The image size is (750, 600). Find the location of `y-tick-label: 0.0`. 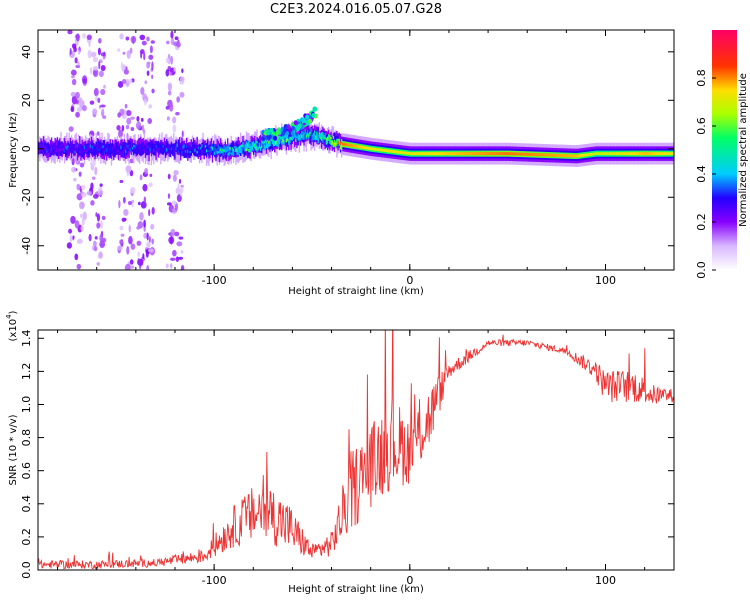

y-tick-label: 0.0 is located at coordinates (26, 570).